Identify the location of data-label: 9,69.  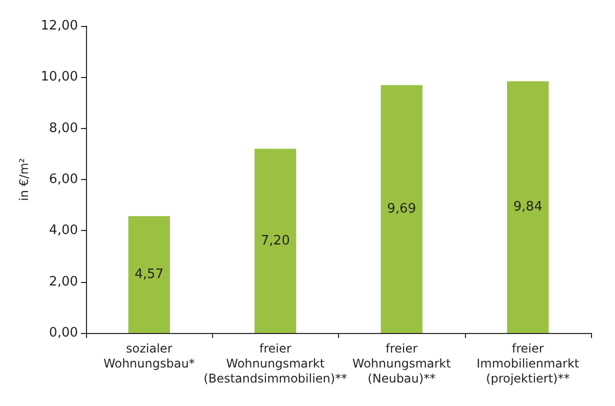
(401, 209).